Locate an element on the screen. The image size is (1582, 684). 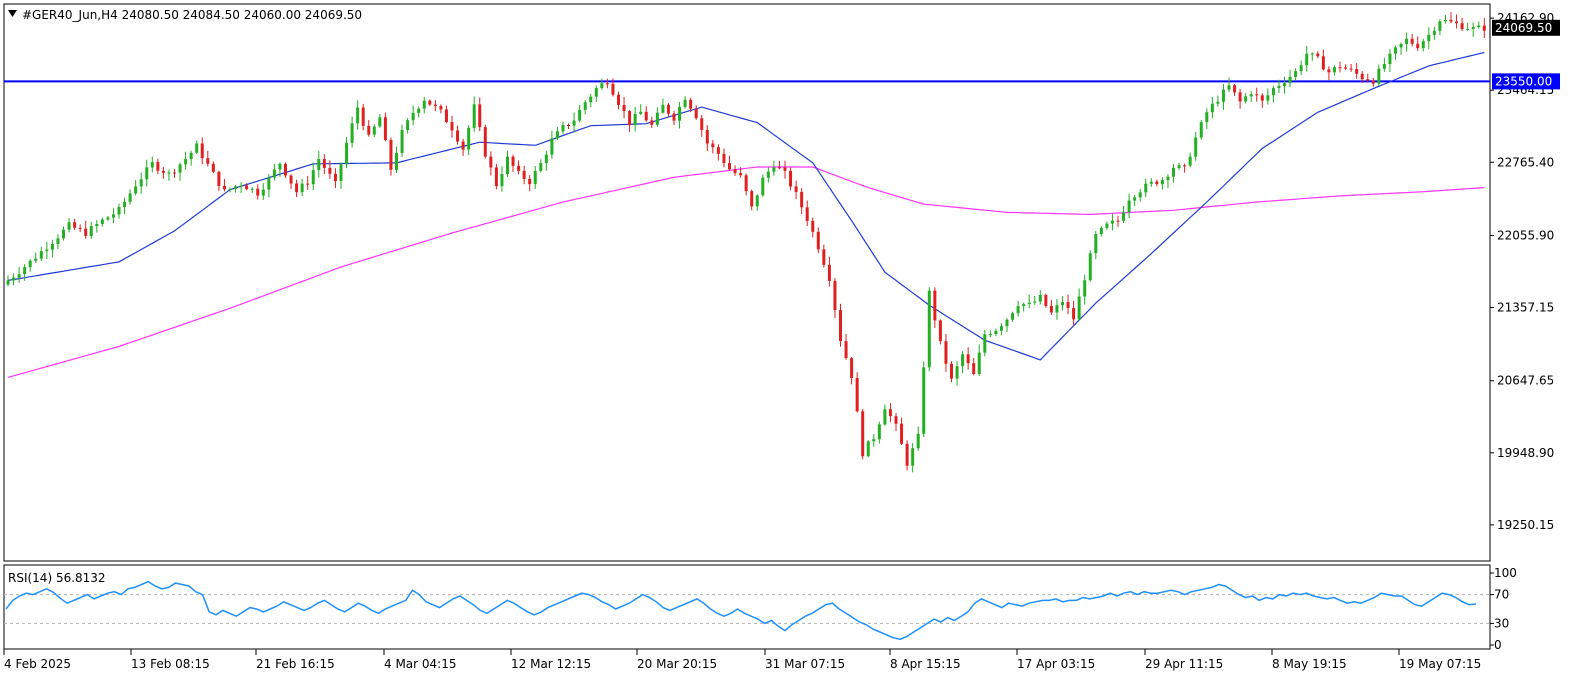
time-tick-label: 4 Feb 2025 is located at coordinates (37, 664).